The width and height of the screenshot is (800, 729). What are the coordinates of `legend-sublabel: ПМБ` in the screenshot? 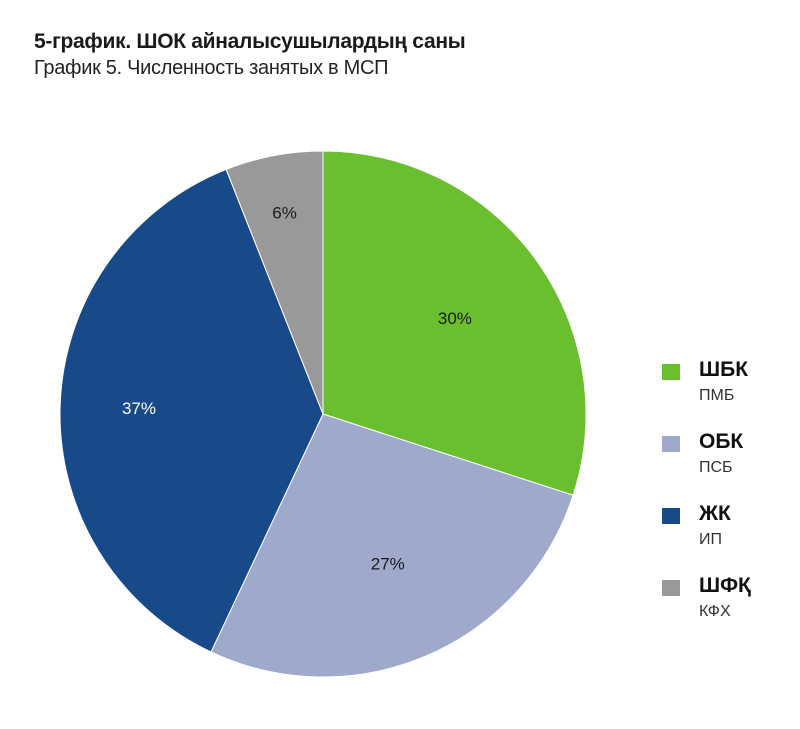 It's located at (717, 395).